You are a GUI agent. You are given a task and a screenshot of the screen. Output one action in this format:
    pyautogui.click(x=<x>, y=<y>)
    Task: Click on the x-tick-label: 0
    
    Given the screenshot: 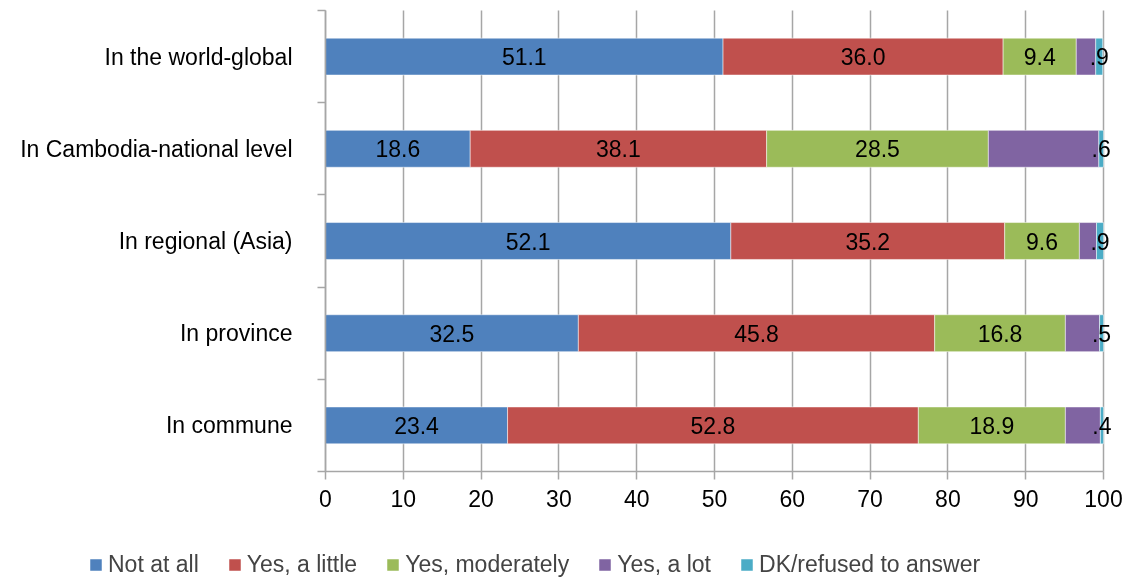 What is the action you would take?
    pyautogui.click(x=325, y=498)
    